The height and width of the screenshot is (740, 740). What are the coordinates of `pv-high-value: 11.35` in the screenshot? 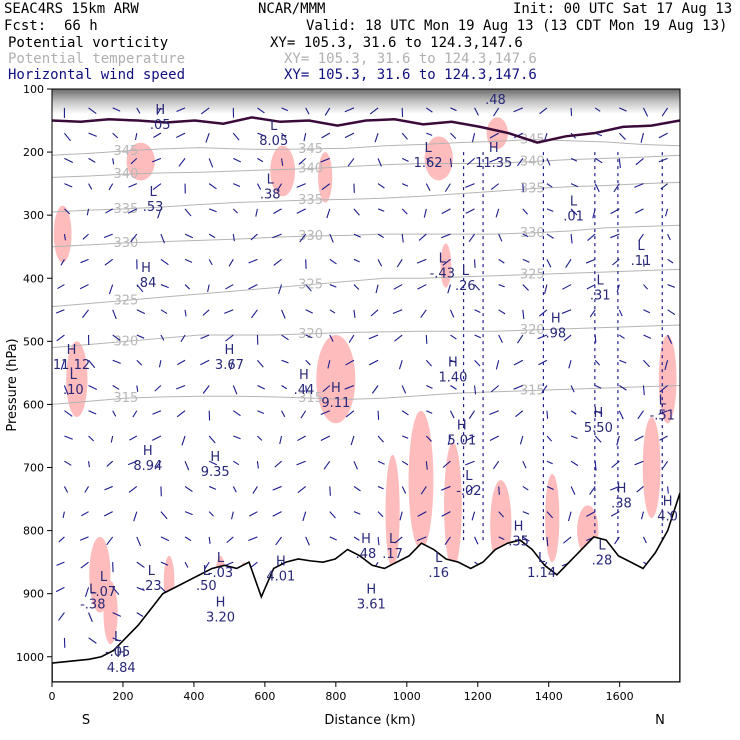 It's located at (493, 163).